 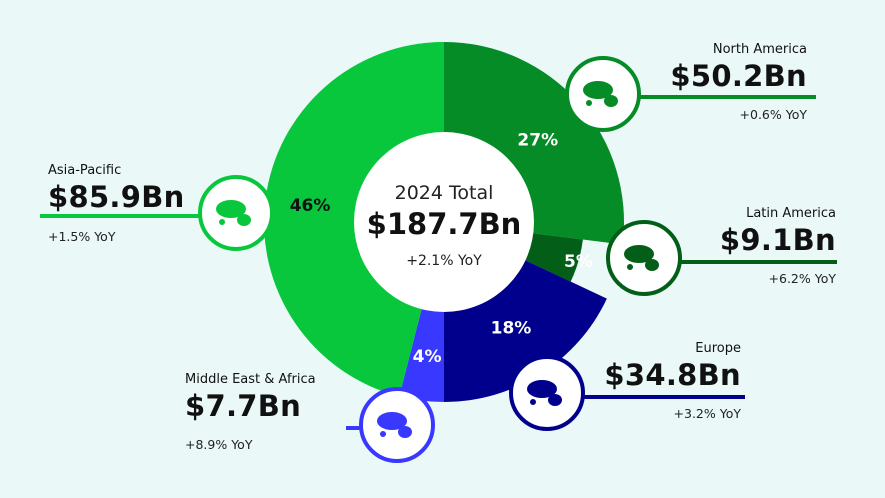 What do you see at coordinates (603, 94) in the screenshot?
I see `north-america-map-icon` at bounding box center [603, 94].